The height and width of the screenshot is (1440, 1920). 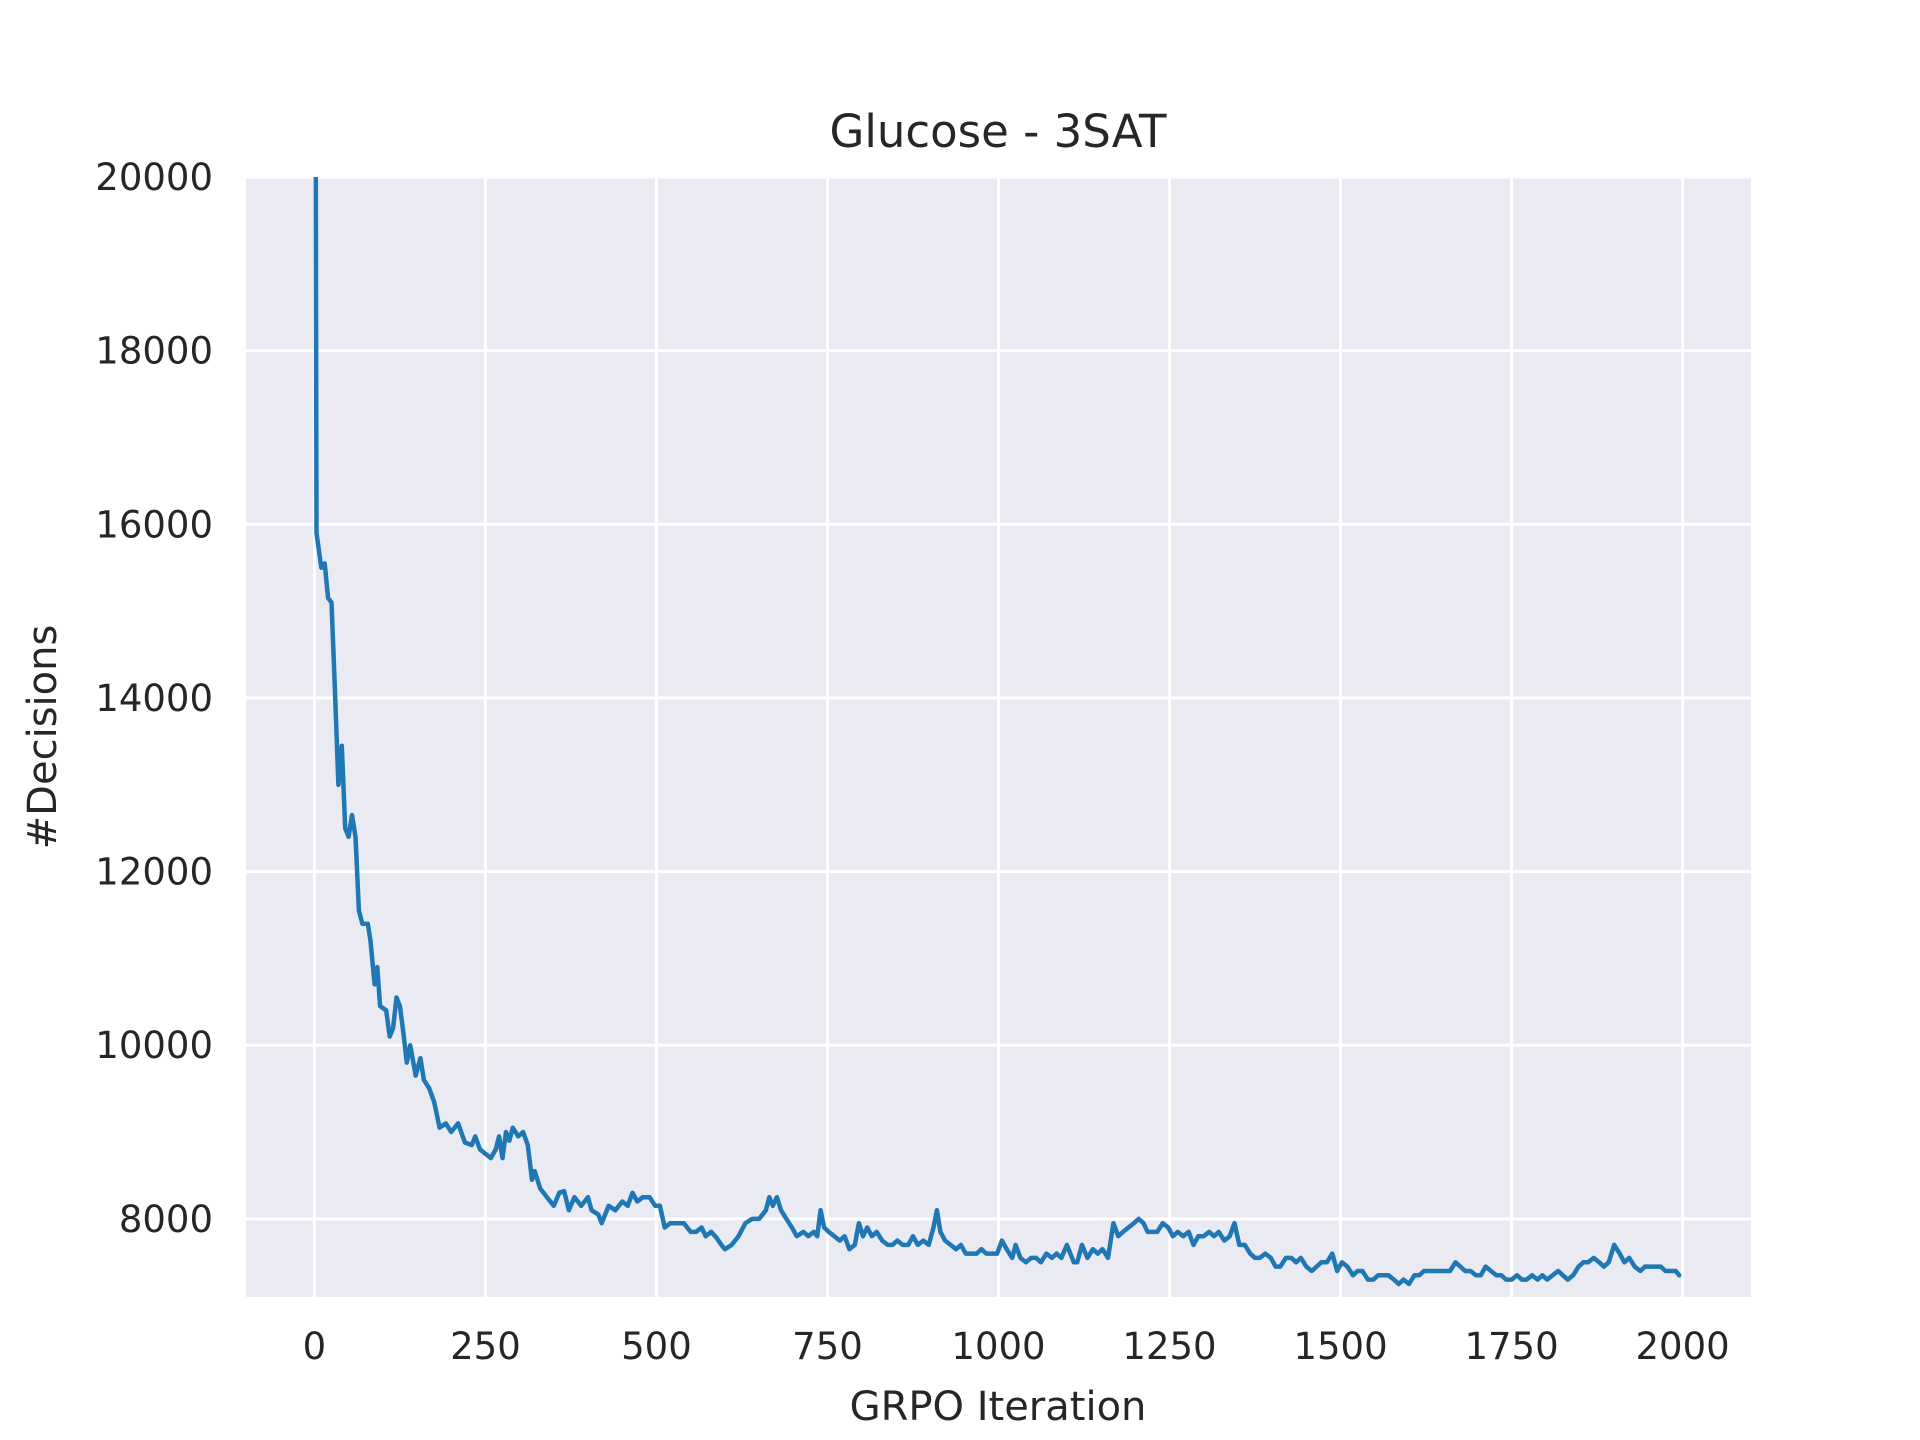 I want to click on x-tick-label: 0, so click(x=315, y=1346).